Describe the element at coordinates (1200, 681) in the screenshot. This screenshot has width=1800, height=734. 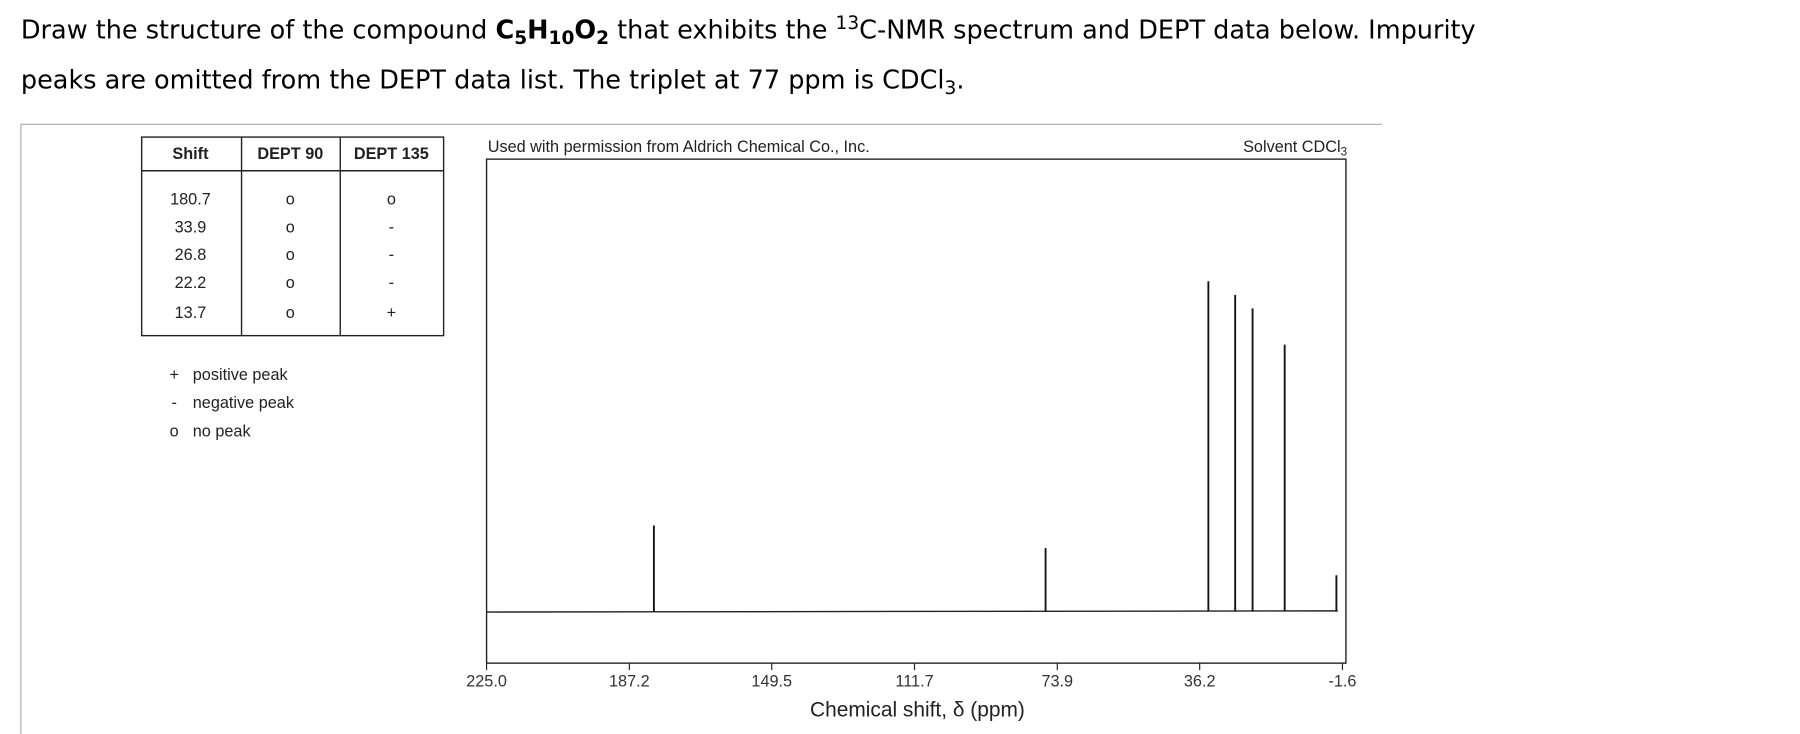
I see `x-tick-label: 36.2` at that location.